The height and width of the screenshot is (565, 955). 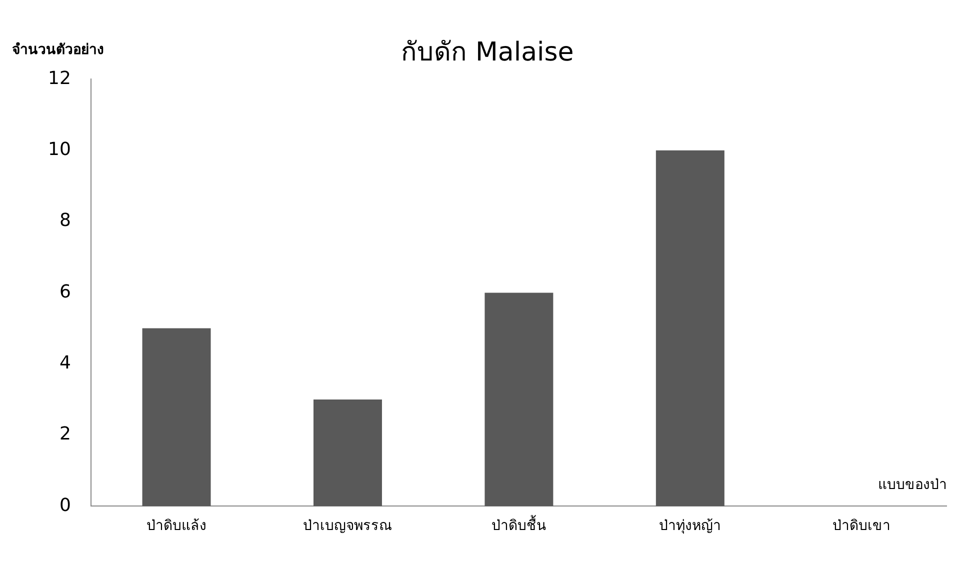 What do you see at coordinates (65, 363) in the screenshot?
I see `y-tick-label: 4` at bounding box center [65, 363].